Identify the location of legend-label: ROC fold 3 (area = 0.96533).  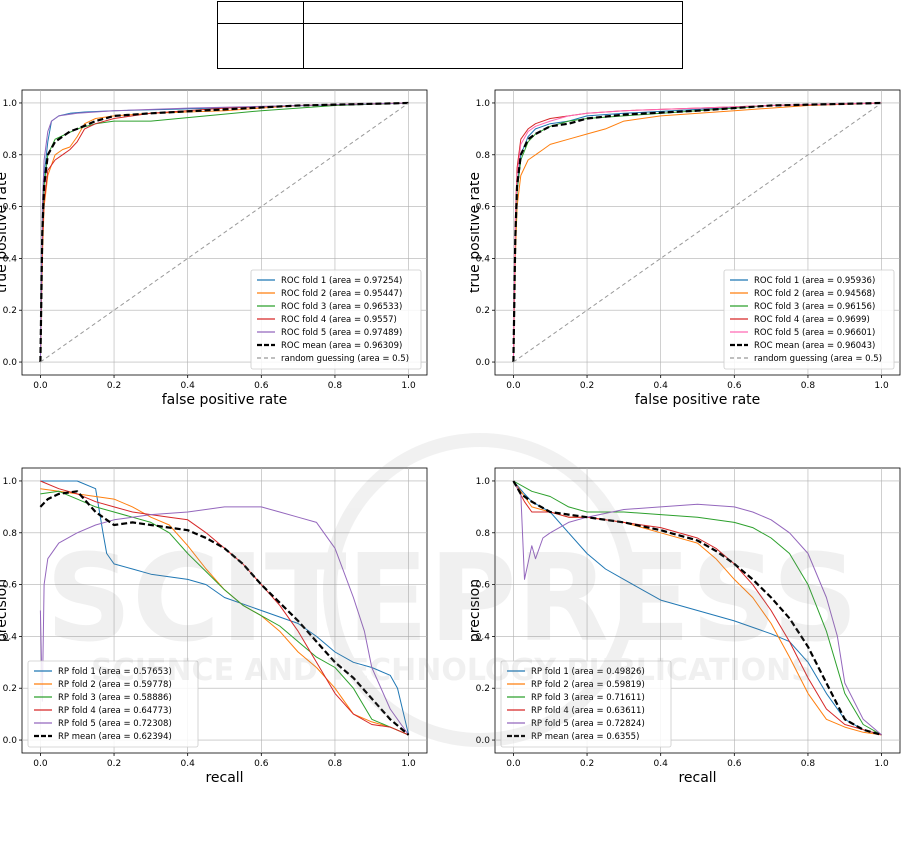
(341, 307).